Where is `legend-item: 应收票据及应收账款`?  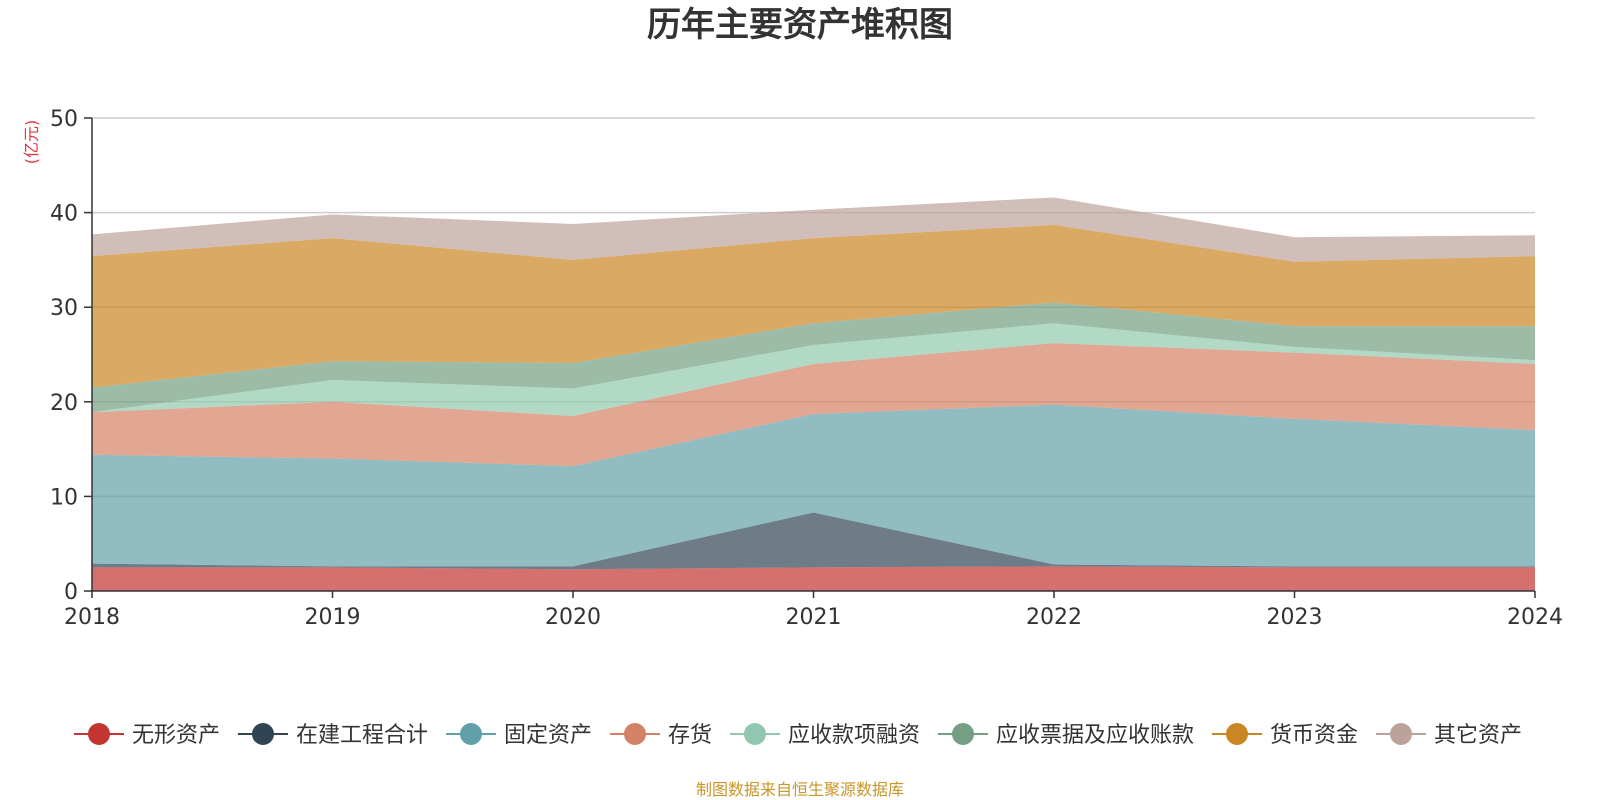
legend-item: 应收票据及应收账款 is located at coordinates (1066, 735).